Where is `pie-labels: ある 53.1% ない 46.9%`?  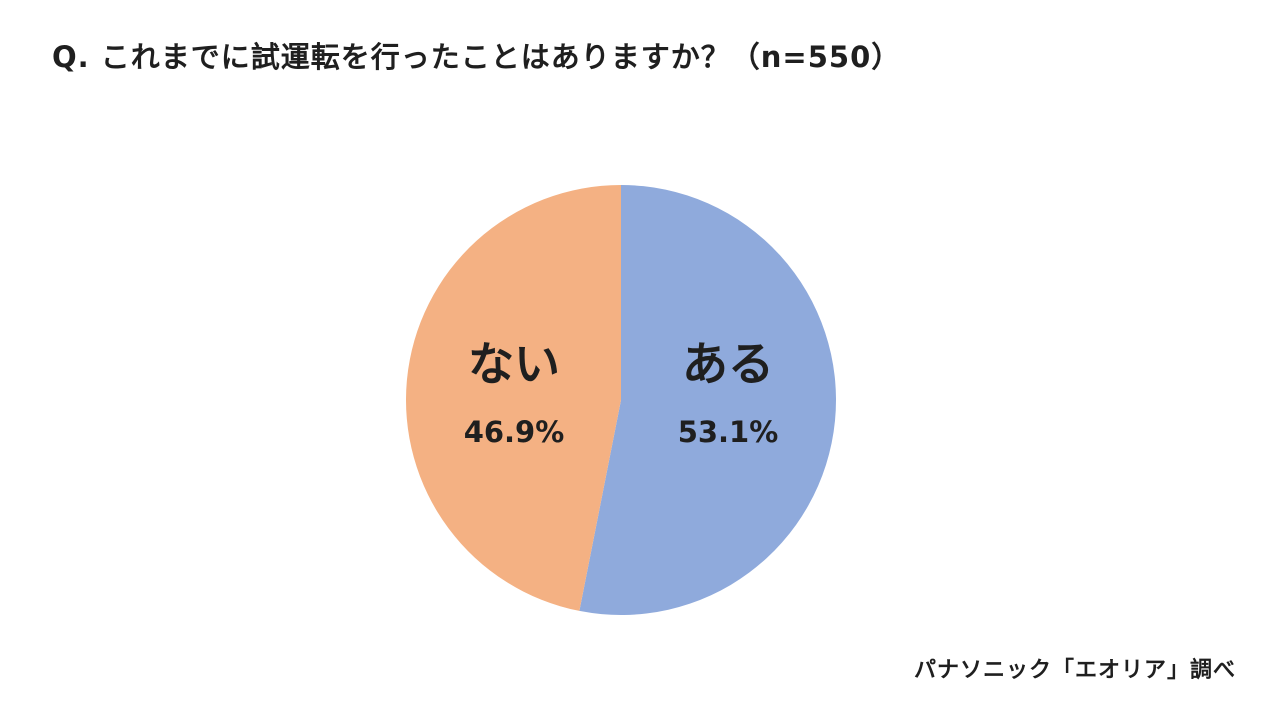 pie-labels: ある 53.1% ない 46.9% is located at coordinates (621, 393).